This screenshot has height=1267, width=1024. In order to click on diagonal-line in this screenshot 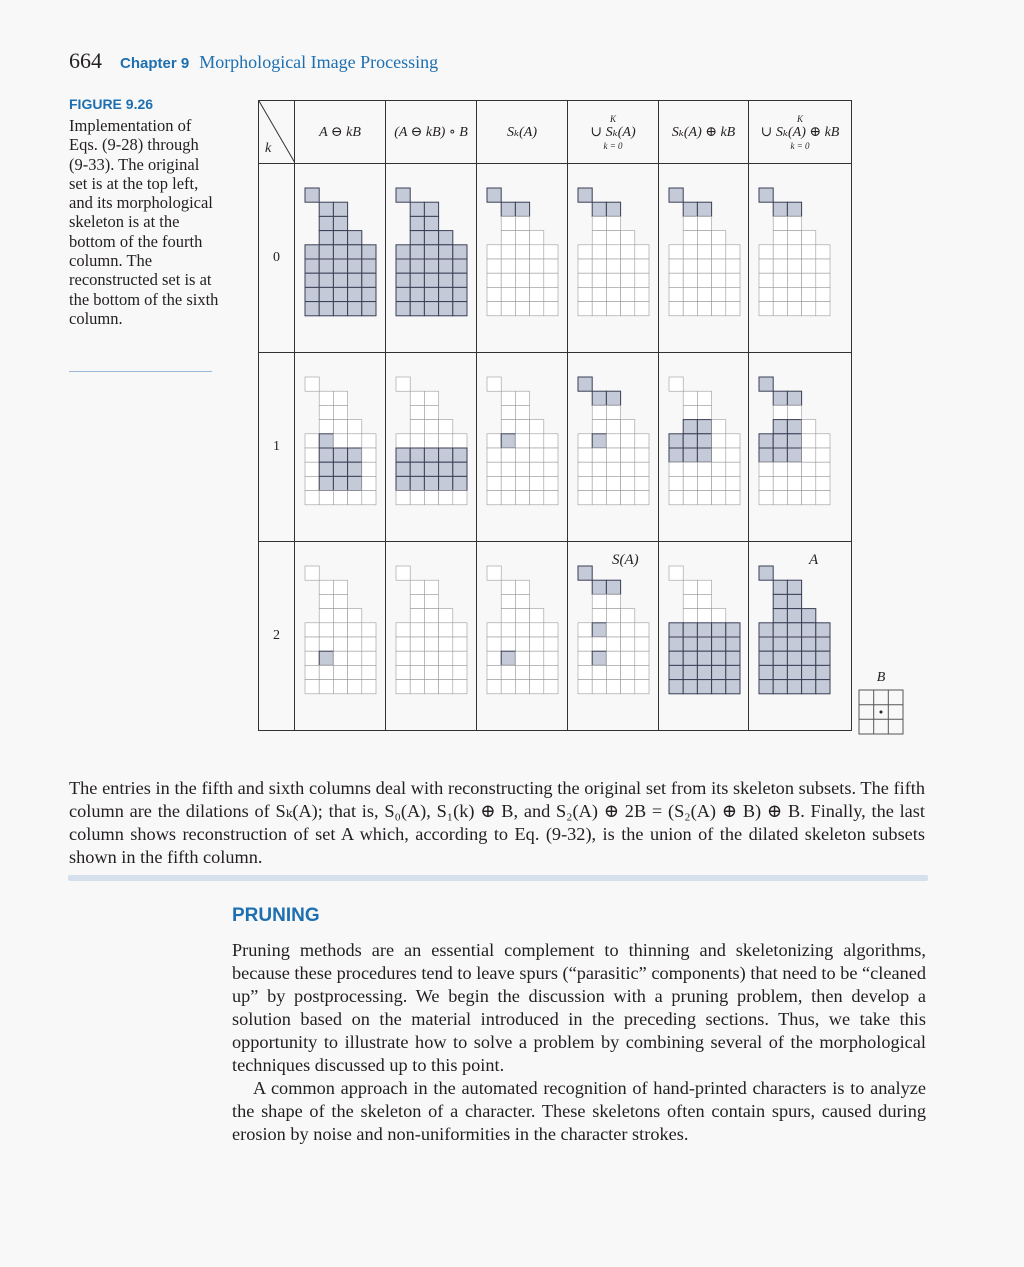, I will do `click(277, 132)`.